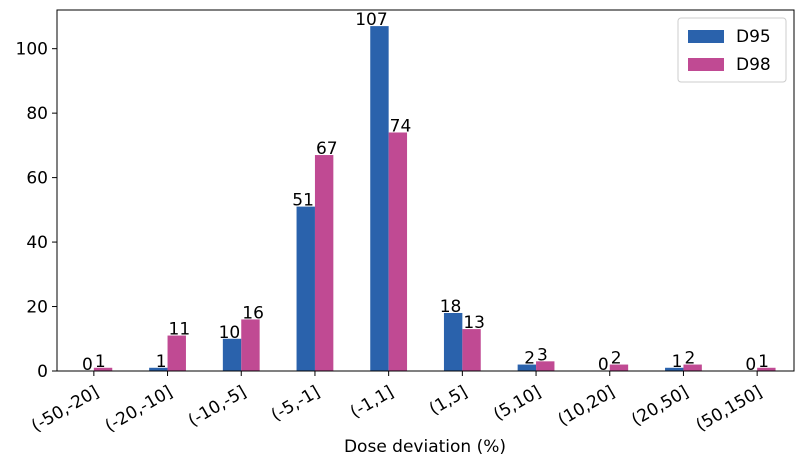 This screenshot has width=805, height=462. What do you see at coordinates (616, 359) in the screenshot?
I see `data-label-d98-7: 2` at bounding box center [616, 359].